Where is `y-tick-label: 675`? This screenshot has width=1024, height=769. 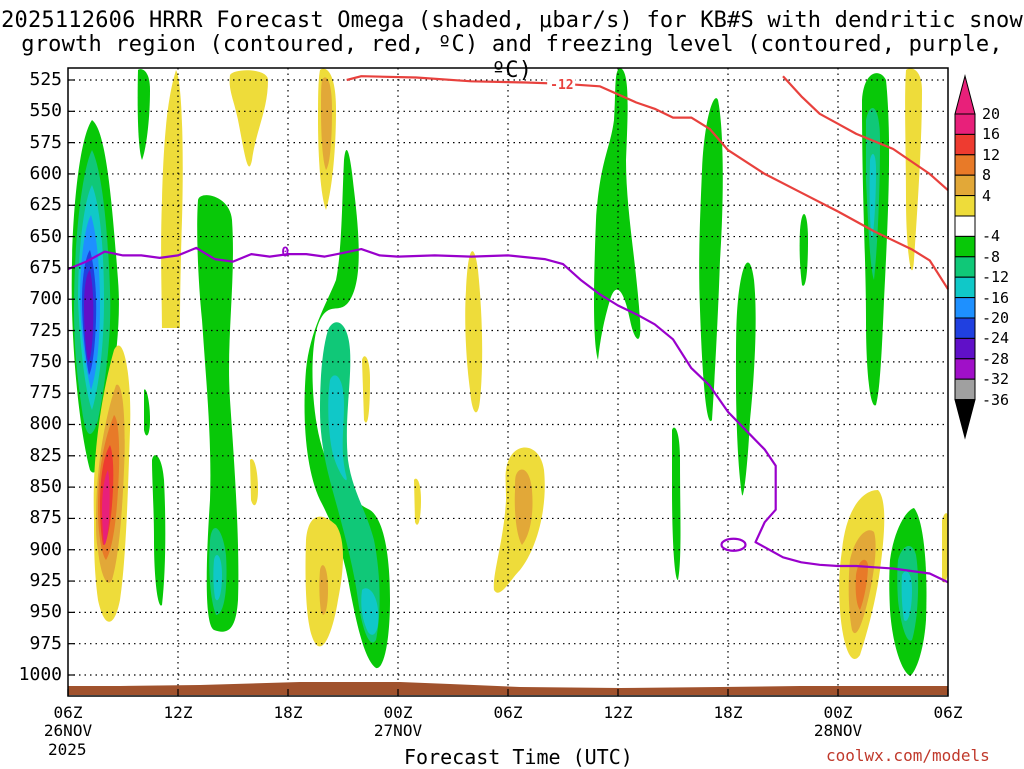
y-tick-label: 675 is located at coordinates (45, 267).